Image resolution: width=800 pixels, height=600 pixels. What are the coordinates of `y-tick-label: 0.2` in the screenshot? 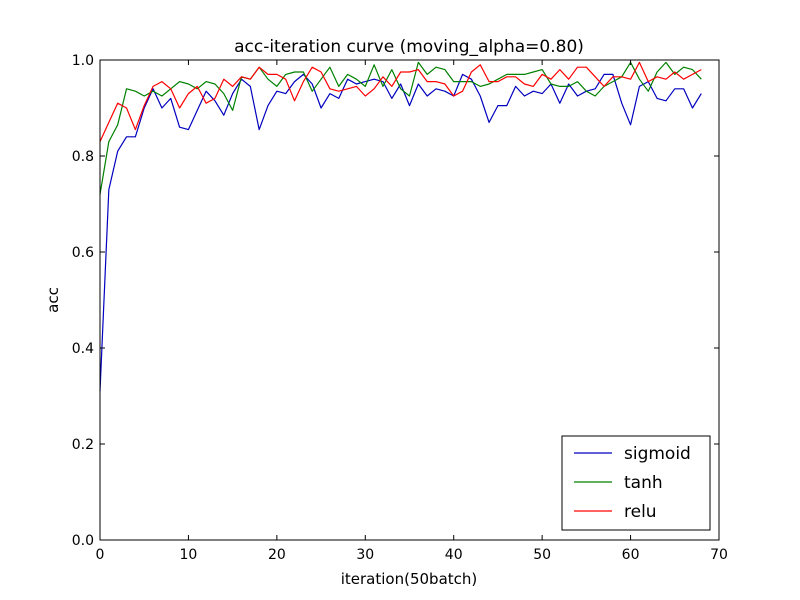 It's located at (83, 445).